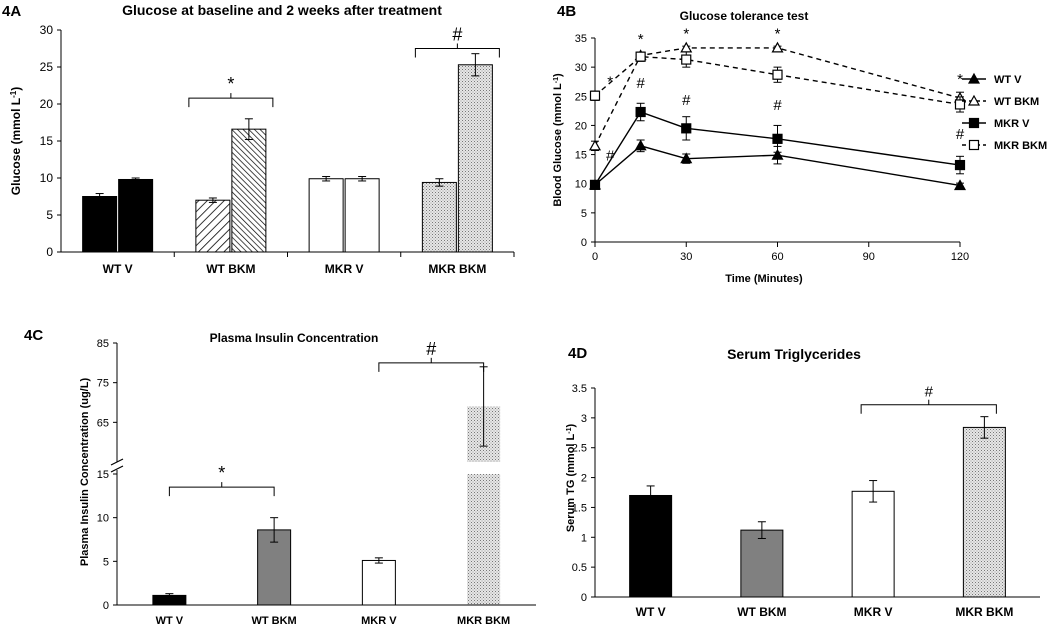 This screenshot has height=629, width=1050. Describe the element at coordinates (595, 257) in the screenshot. I see `x-tick-label-4b: 0` at that location.